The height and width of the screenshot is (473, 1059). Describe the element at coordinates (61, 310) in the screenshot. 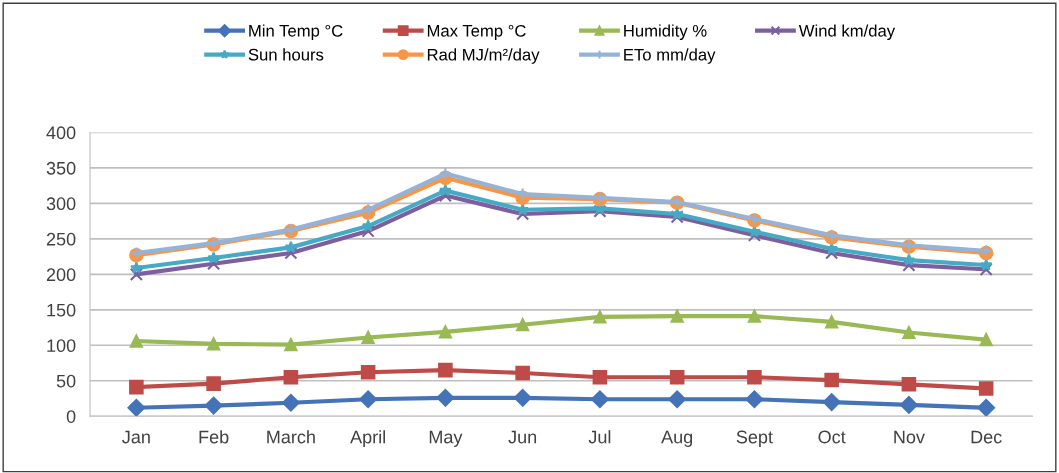

I see `y-tick-label: 150` at that location.